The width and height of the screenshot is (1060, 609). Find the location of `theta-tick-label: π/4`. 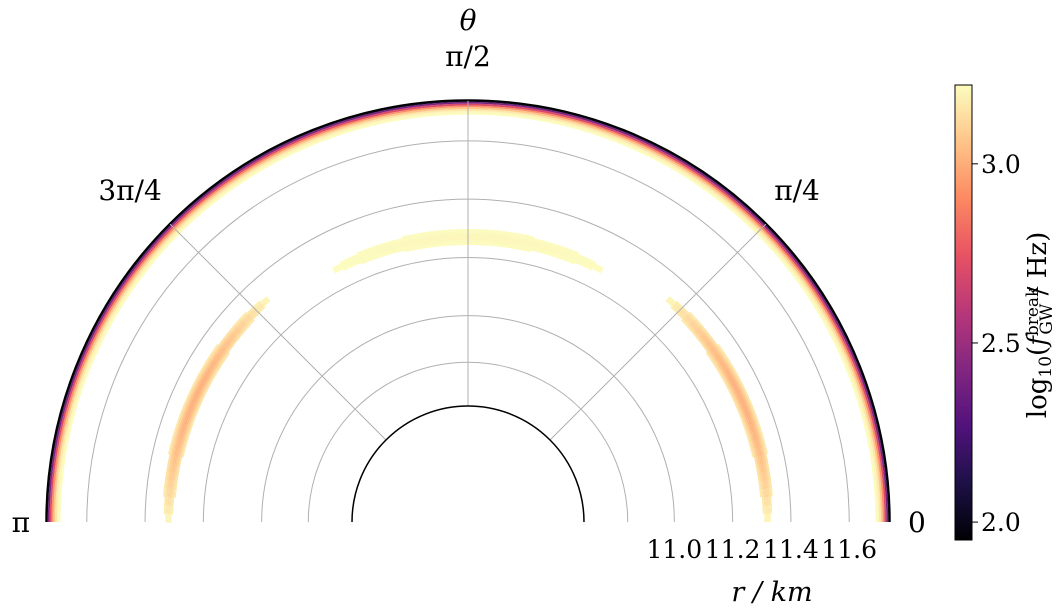

theta-tick-label: π/4 is located at coordinates (797, 190).